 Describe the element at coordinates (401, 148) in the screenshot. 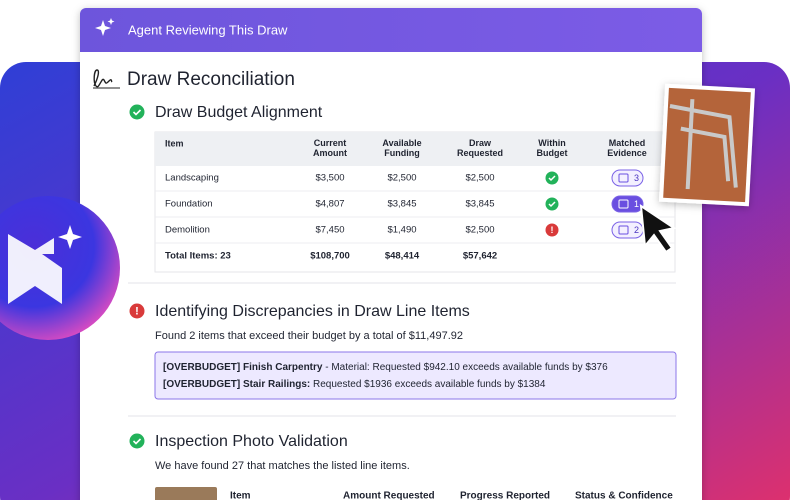

I see `column-header: Available Funding` at that location.